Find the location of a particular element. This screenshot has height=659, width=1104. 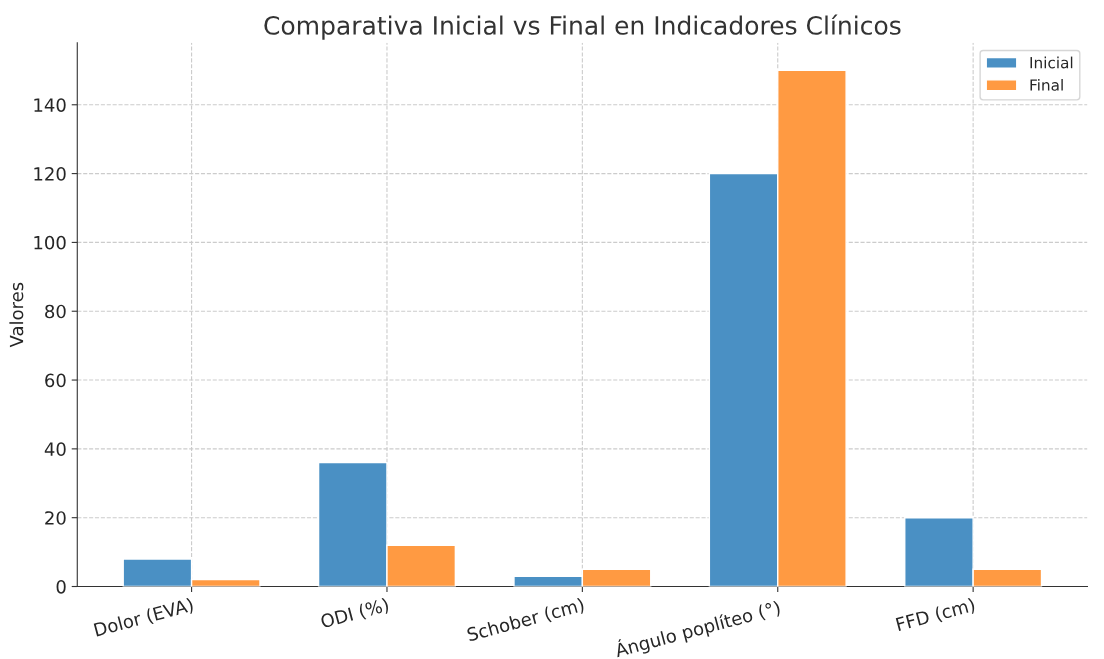

y-tick-label: 120 is located at coordinates (50, 174).